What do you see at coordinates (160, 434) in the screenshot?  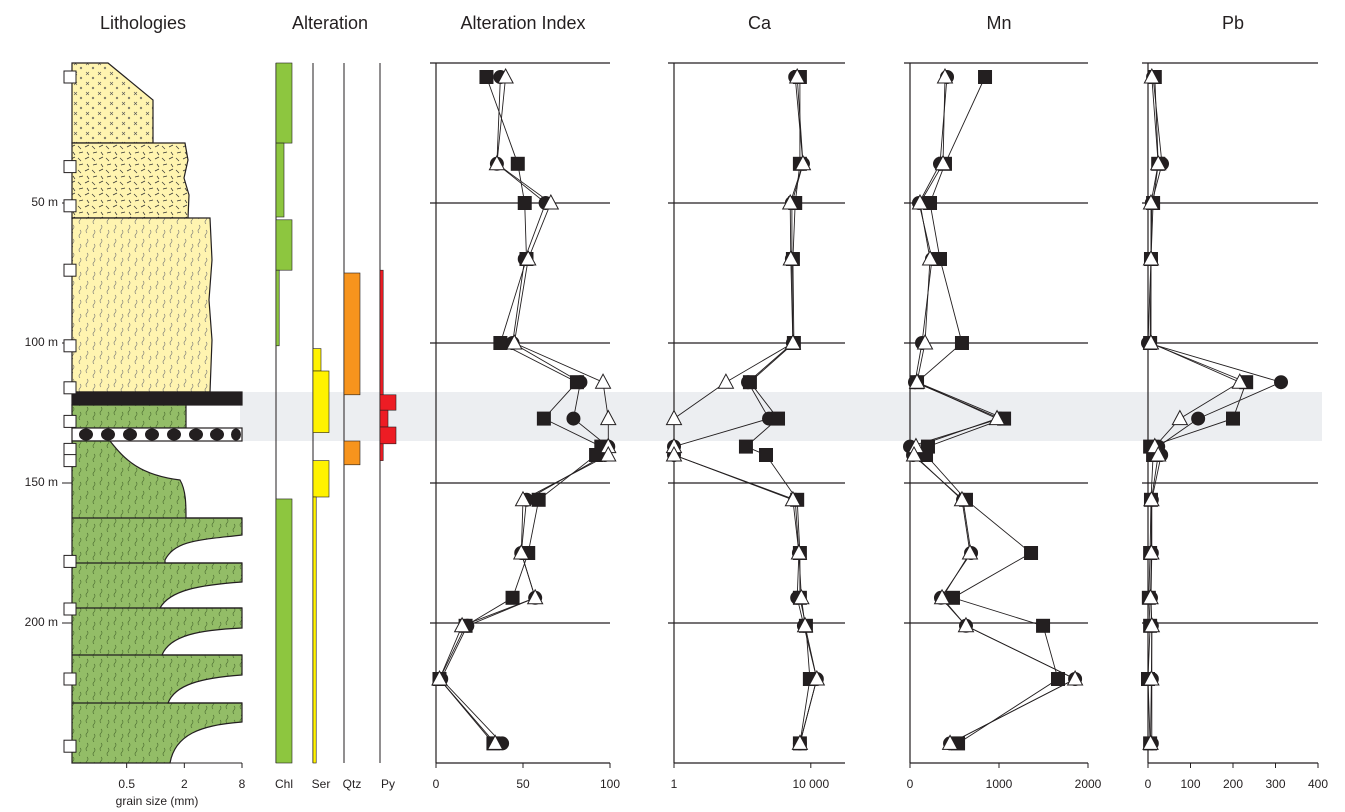 I see `conglomerate-clasts` at bounding box center [160, 434].